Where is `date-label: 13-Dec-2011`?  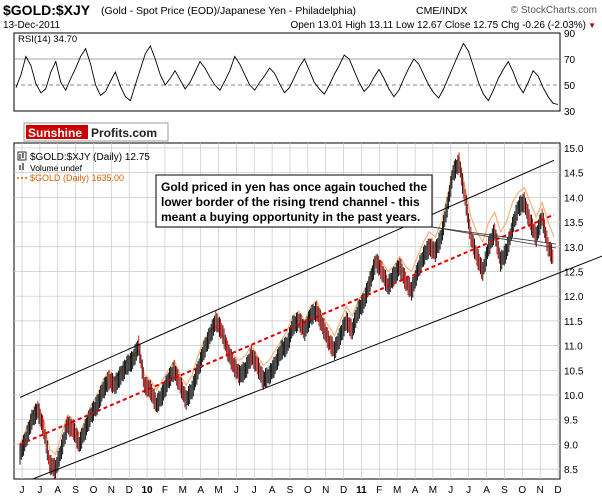 date-label: 13-Dec-2011 is located at coordinates (32, 25).